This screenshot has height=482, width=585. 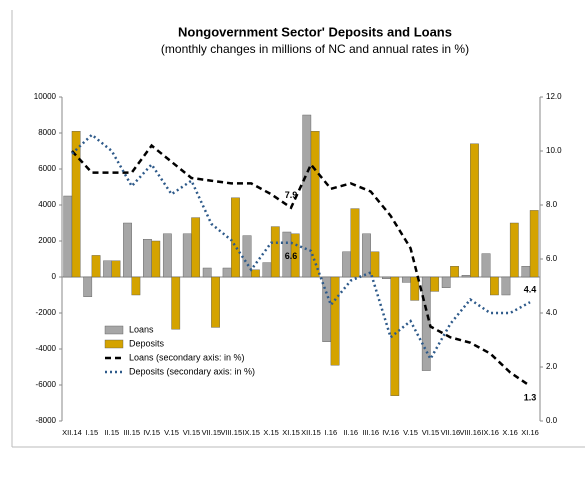 What do you see at coordinates (554, 96) in the screenshot?
I see `y2-tick-label: 12.0` at bounding box center [554, 96].